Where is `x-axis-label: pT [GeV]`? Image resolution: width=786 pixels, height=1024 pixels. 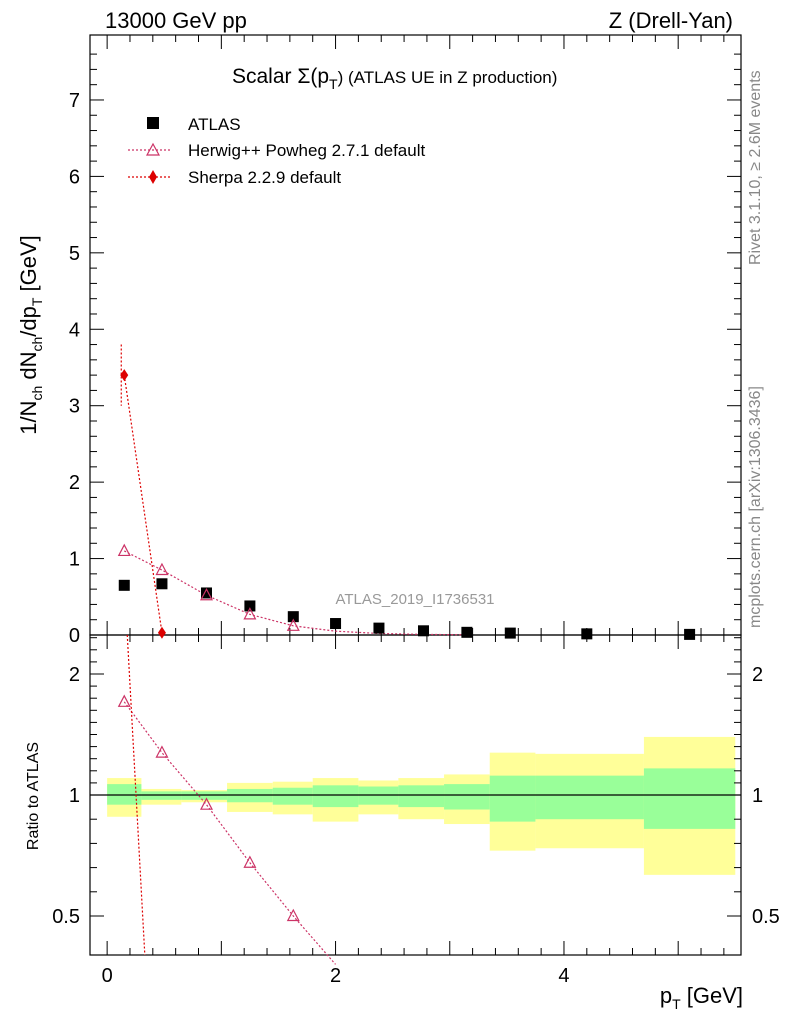 x-axis-label: pT [GeV] is located at coordinates (701, 997).